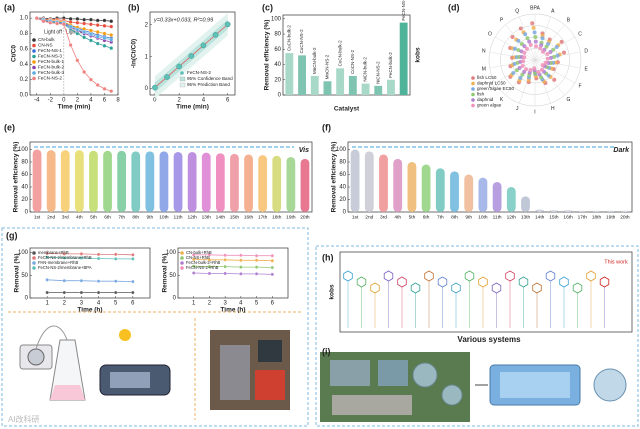 The height and width of the screenshot is (429, 640). I want to click on y-tick-label: 80, so click(277, 35).